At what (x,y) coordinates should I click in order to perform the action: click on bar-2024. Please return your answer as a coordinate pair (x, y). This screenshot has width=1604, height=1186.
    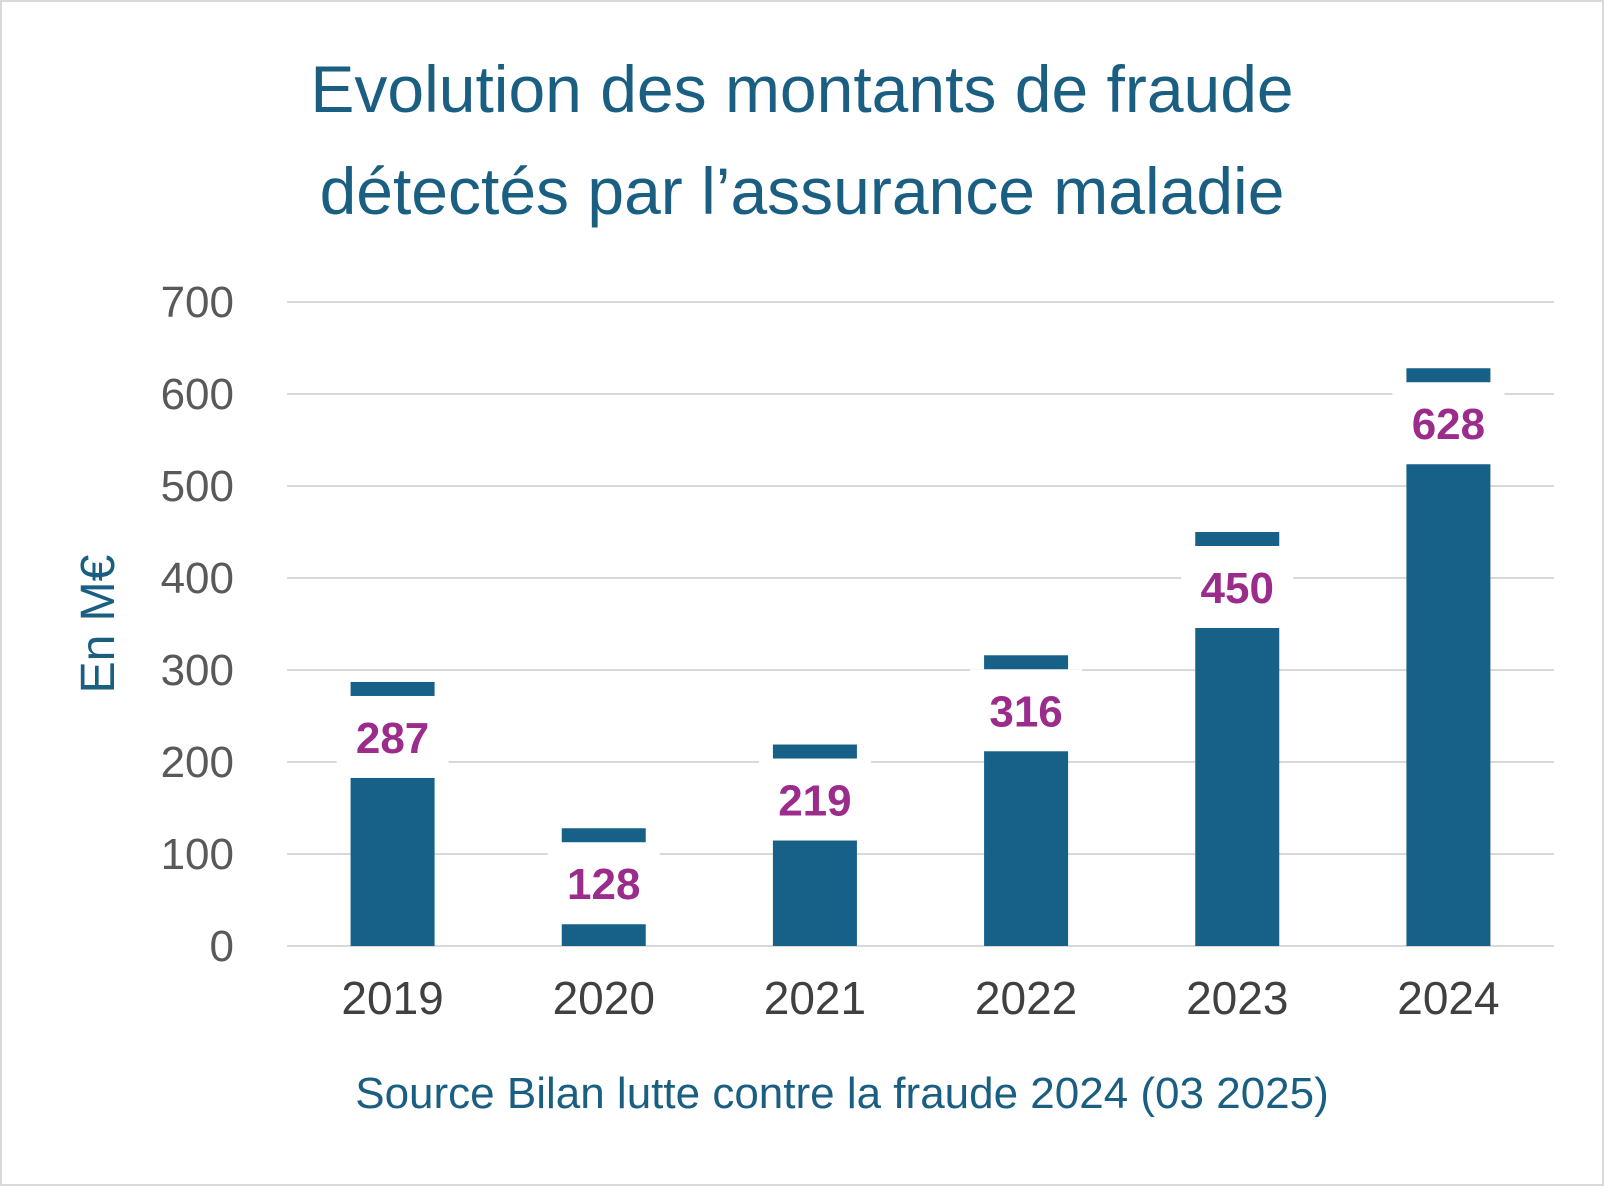
    Looking at the image, I should click on (1448, 657).